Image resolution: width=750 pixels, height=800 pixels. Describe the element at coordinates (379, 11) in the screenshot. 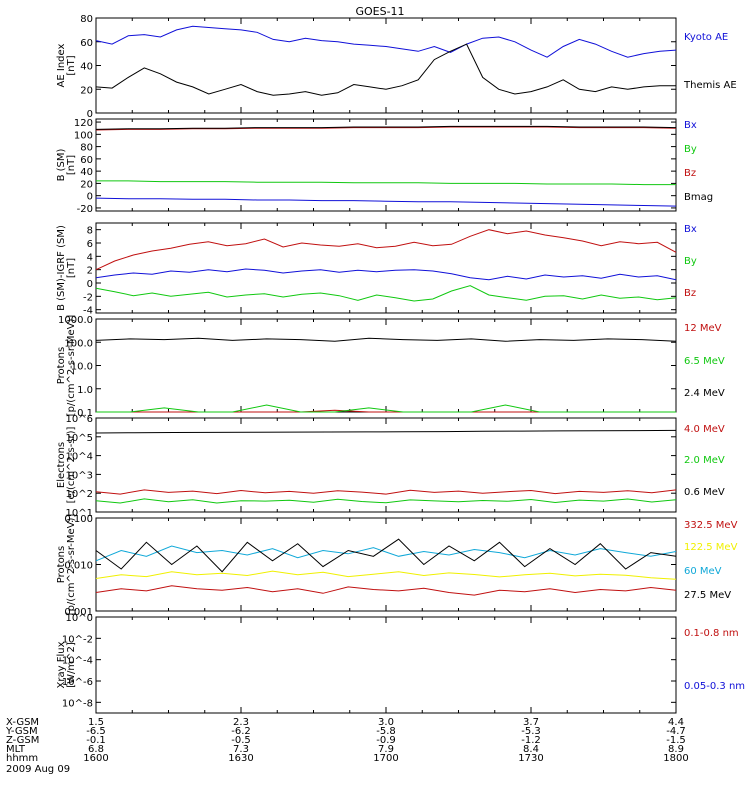

I see `chart-title: GOES-11` at that location.